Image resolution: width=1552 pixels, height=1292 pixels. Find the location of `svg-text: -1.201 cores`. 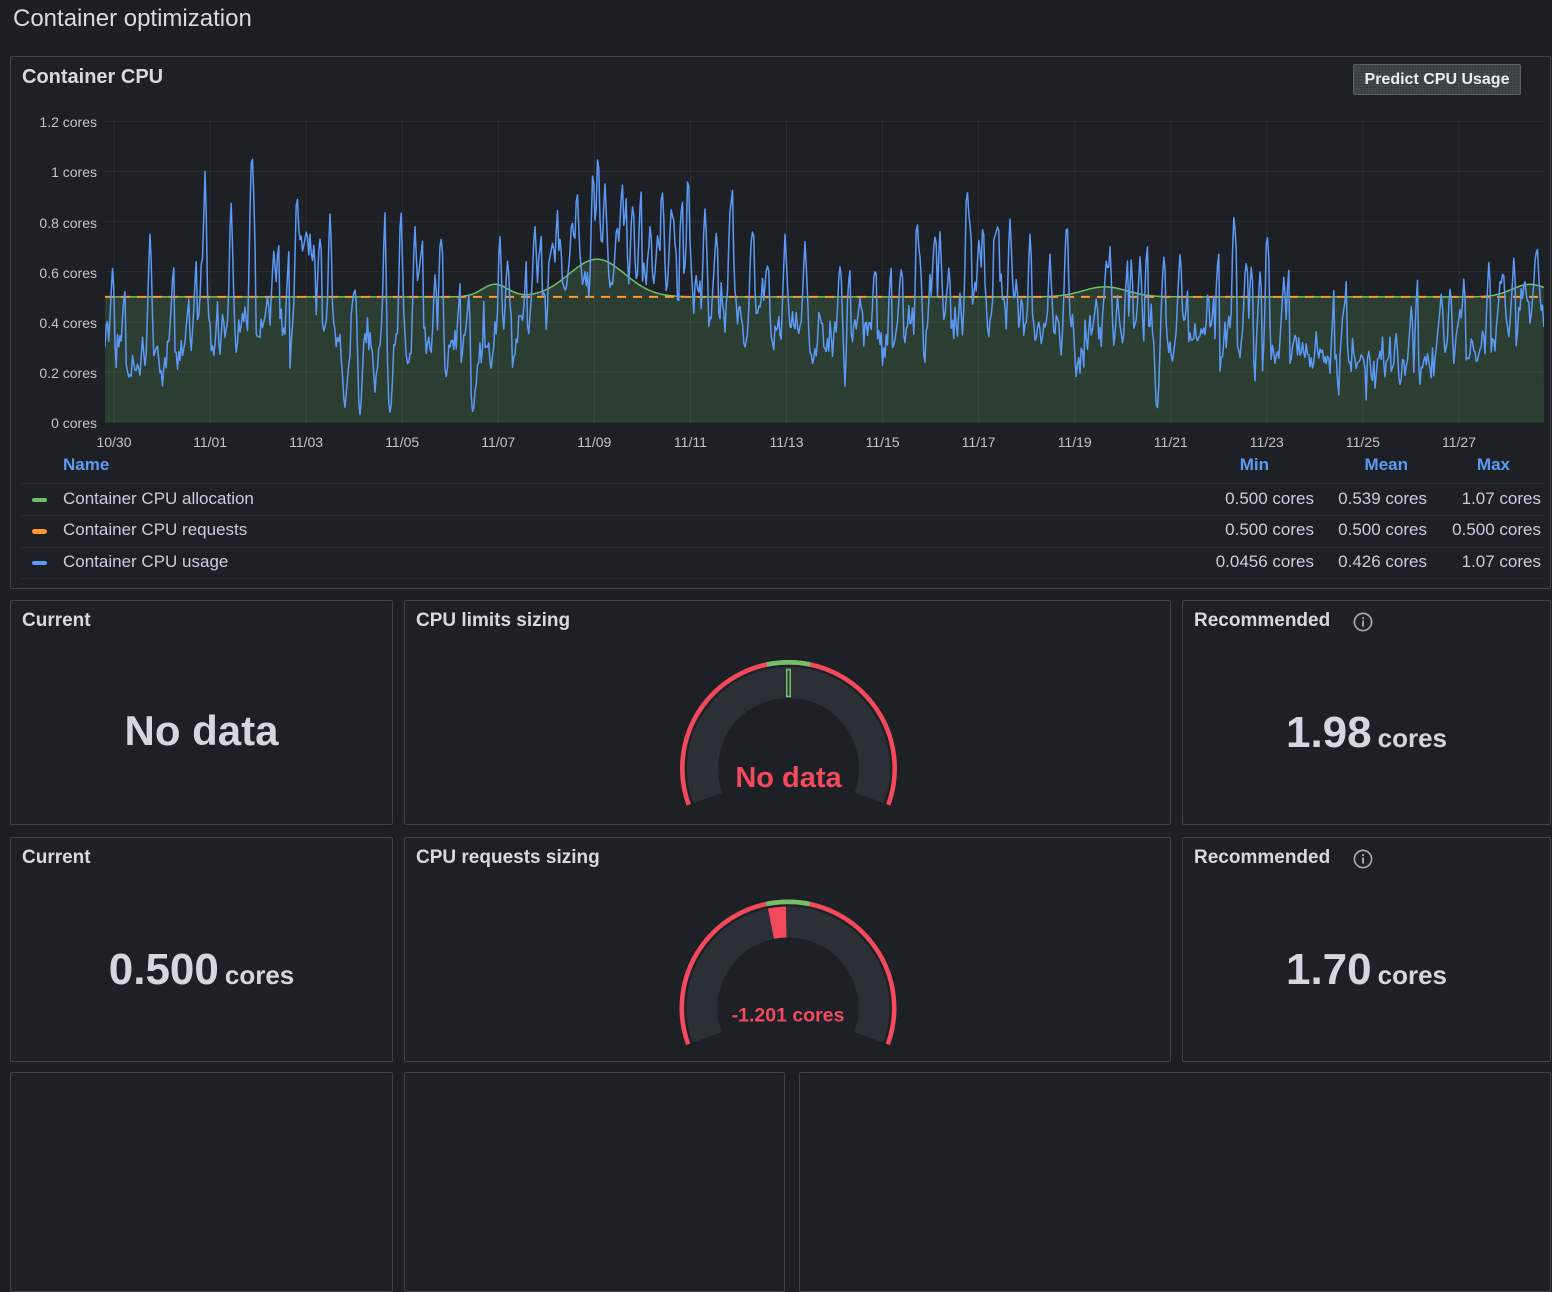

svg-text: -1.201 cores is located at coordinates (788, 1016).